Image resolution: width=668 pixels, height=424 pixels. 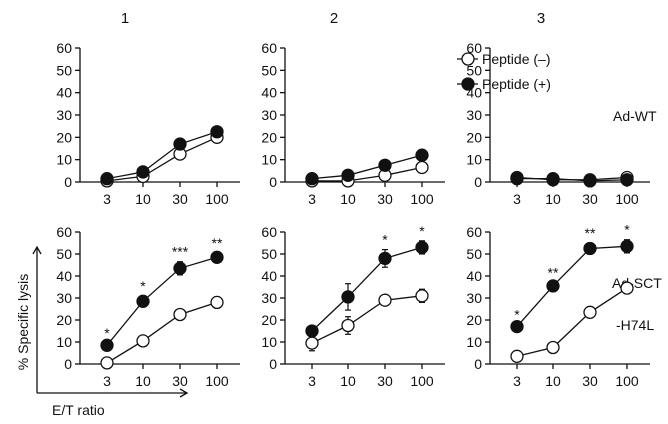 I want to click on y-axis-label: % Specific lysis, so click(x=23, y=322).